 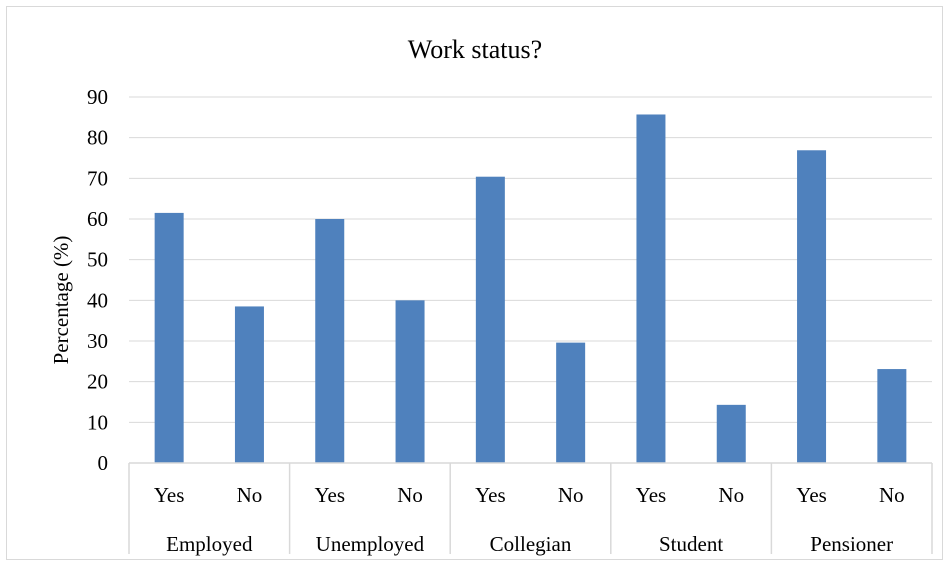 What do you see at coordinates (97, 178) in the screenshot?
I see `y-tick-label: 70` at bounding box center [97, 178].